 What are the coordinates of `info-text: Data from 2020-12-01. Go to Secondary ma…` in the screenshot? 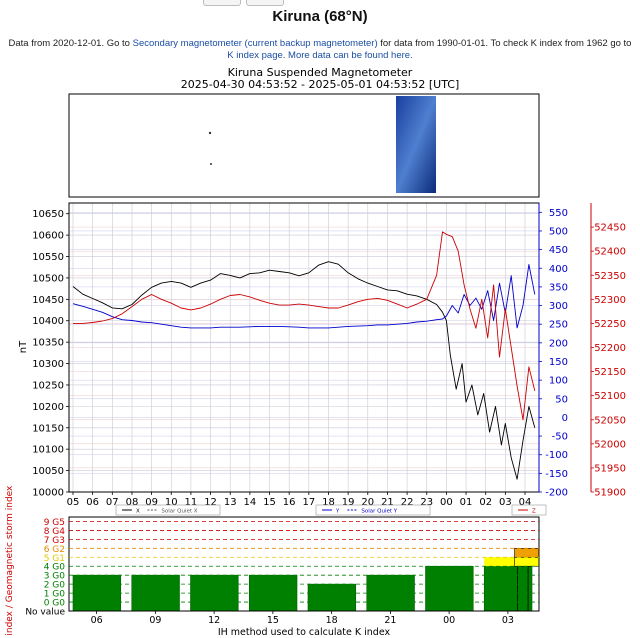 It's located at (320, 50).